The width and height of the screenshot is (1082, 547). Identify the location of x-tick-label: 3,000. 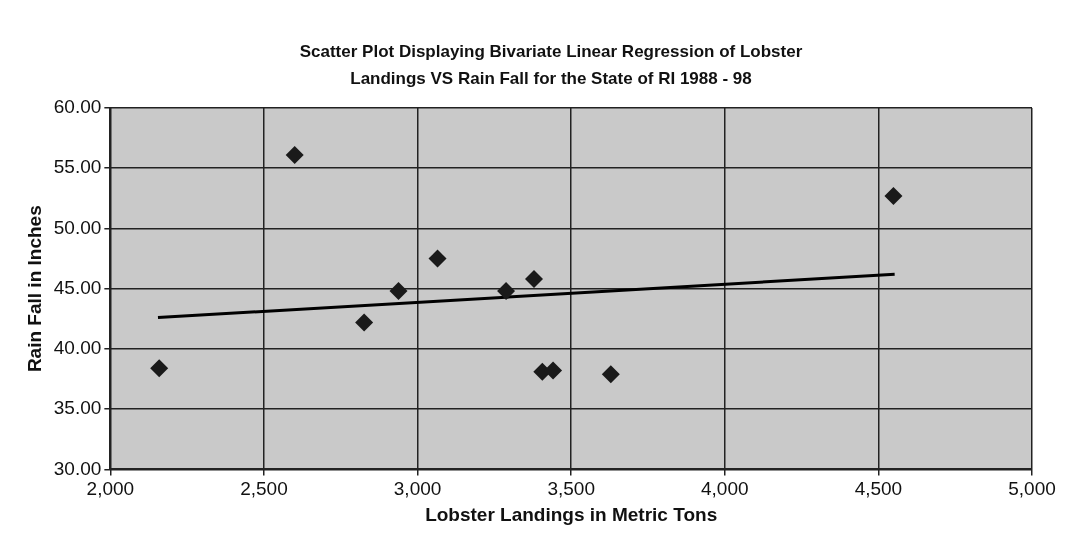
(417, 489).